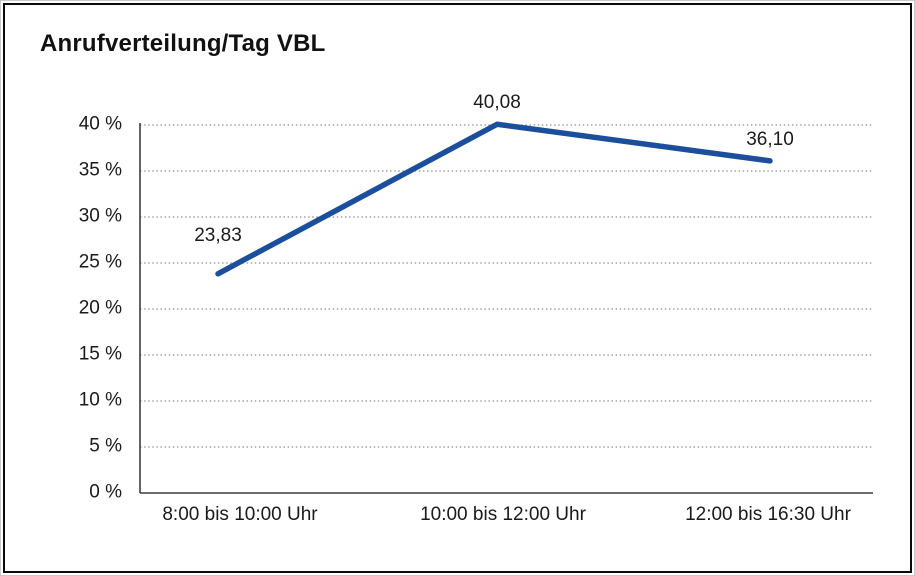 This screenshot has width=915, height=576. What do you see at coordinates (497, 103) in the screenshot?
I see `data-point-label: 40,08` at bounding box center [497, 103].